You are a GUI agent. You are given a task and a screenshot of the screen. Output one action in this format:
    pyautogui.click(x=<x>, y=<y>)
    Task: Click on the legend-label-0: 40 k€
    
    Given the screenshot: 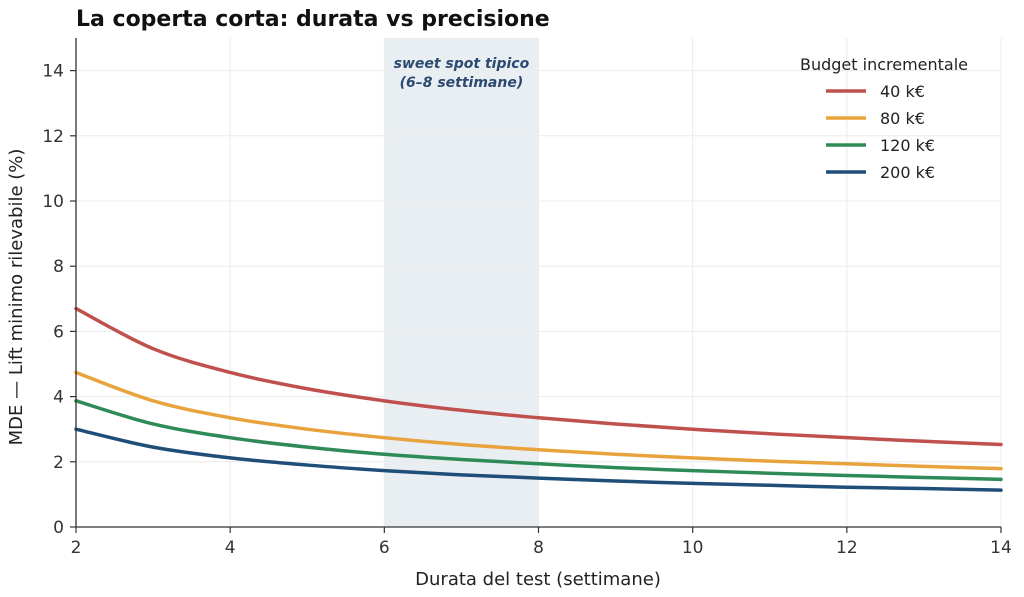 What is the action you would take?
    pyautogui.click(x=902, y=91)
    